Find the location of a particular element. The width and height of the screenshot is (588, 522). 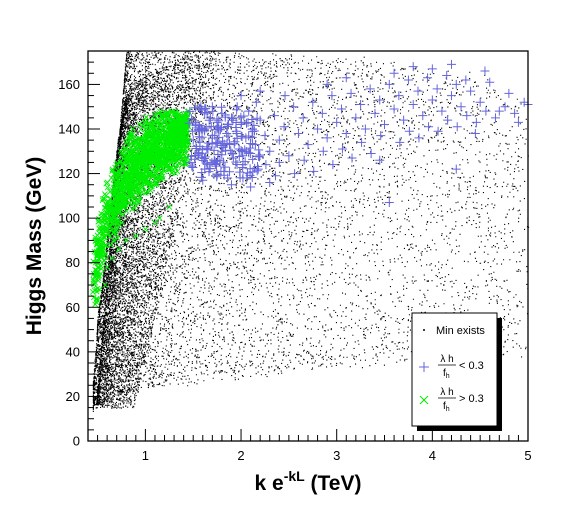

y-tick-label: 120 is located at coordinates (69, 173).